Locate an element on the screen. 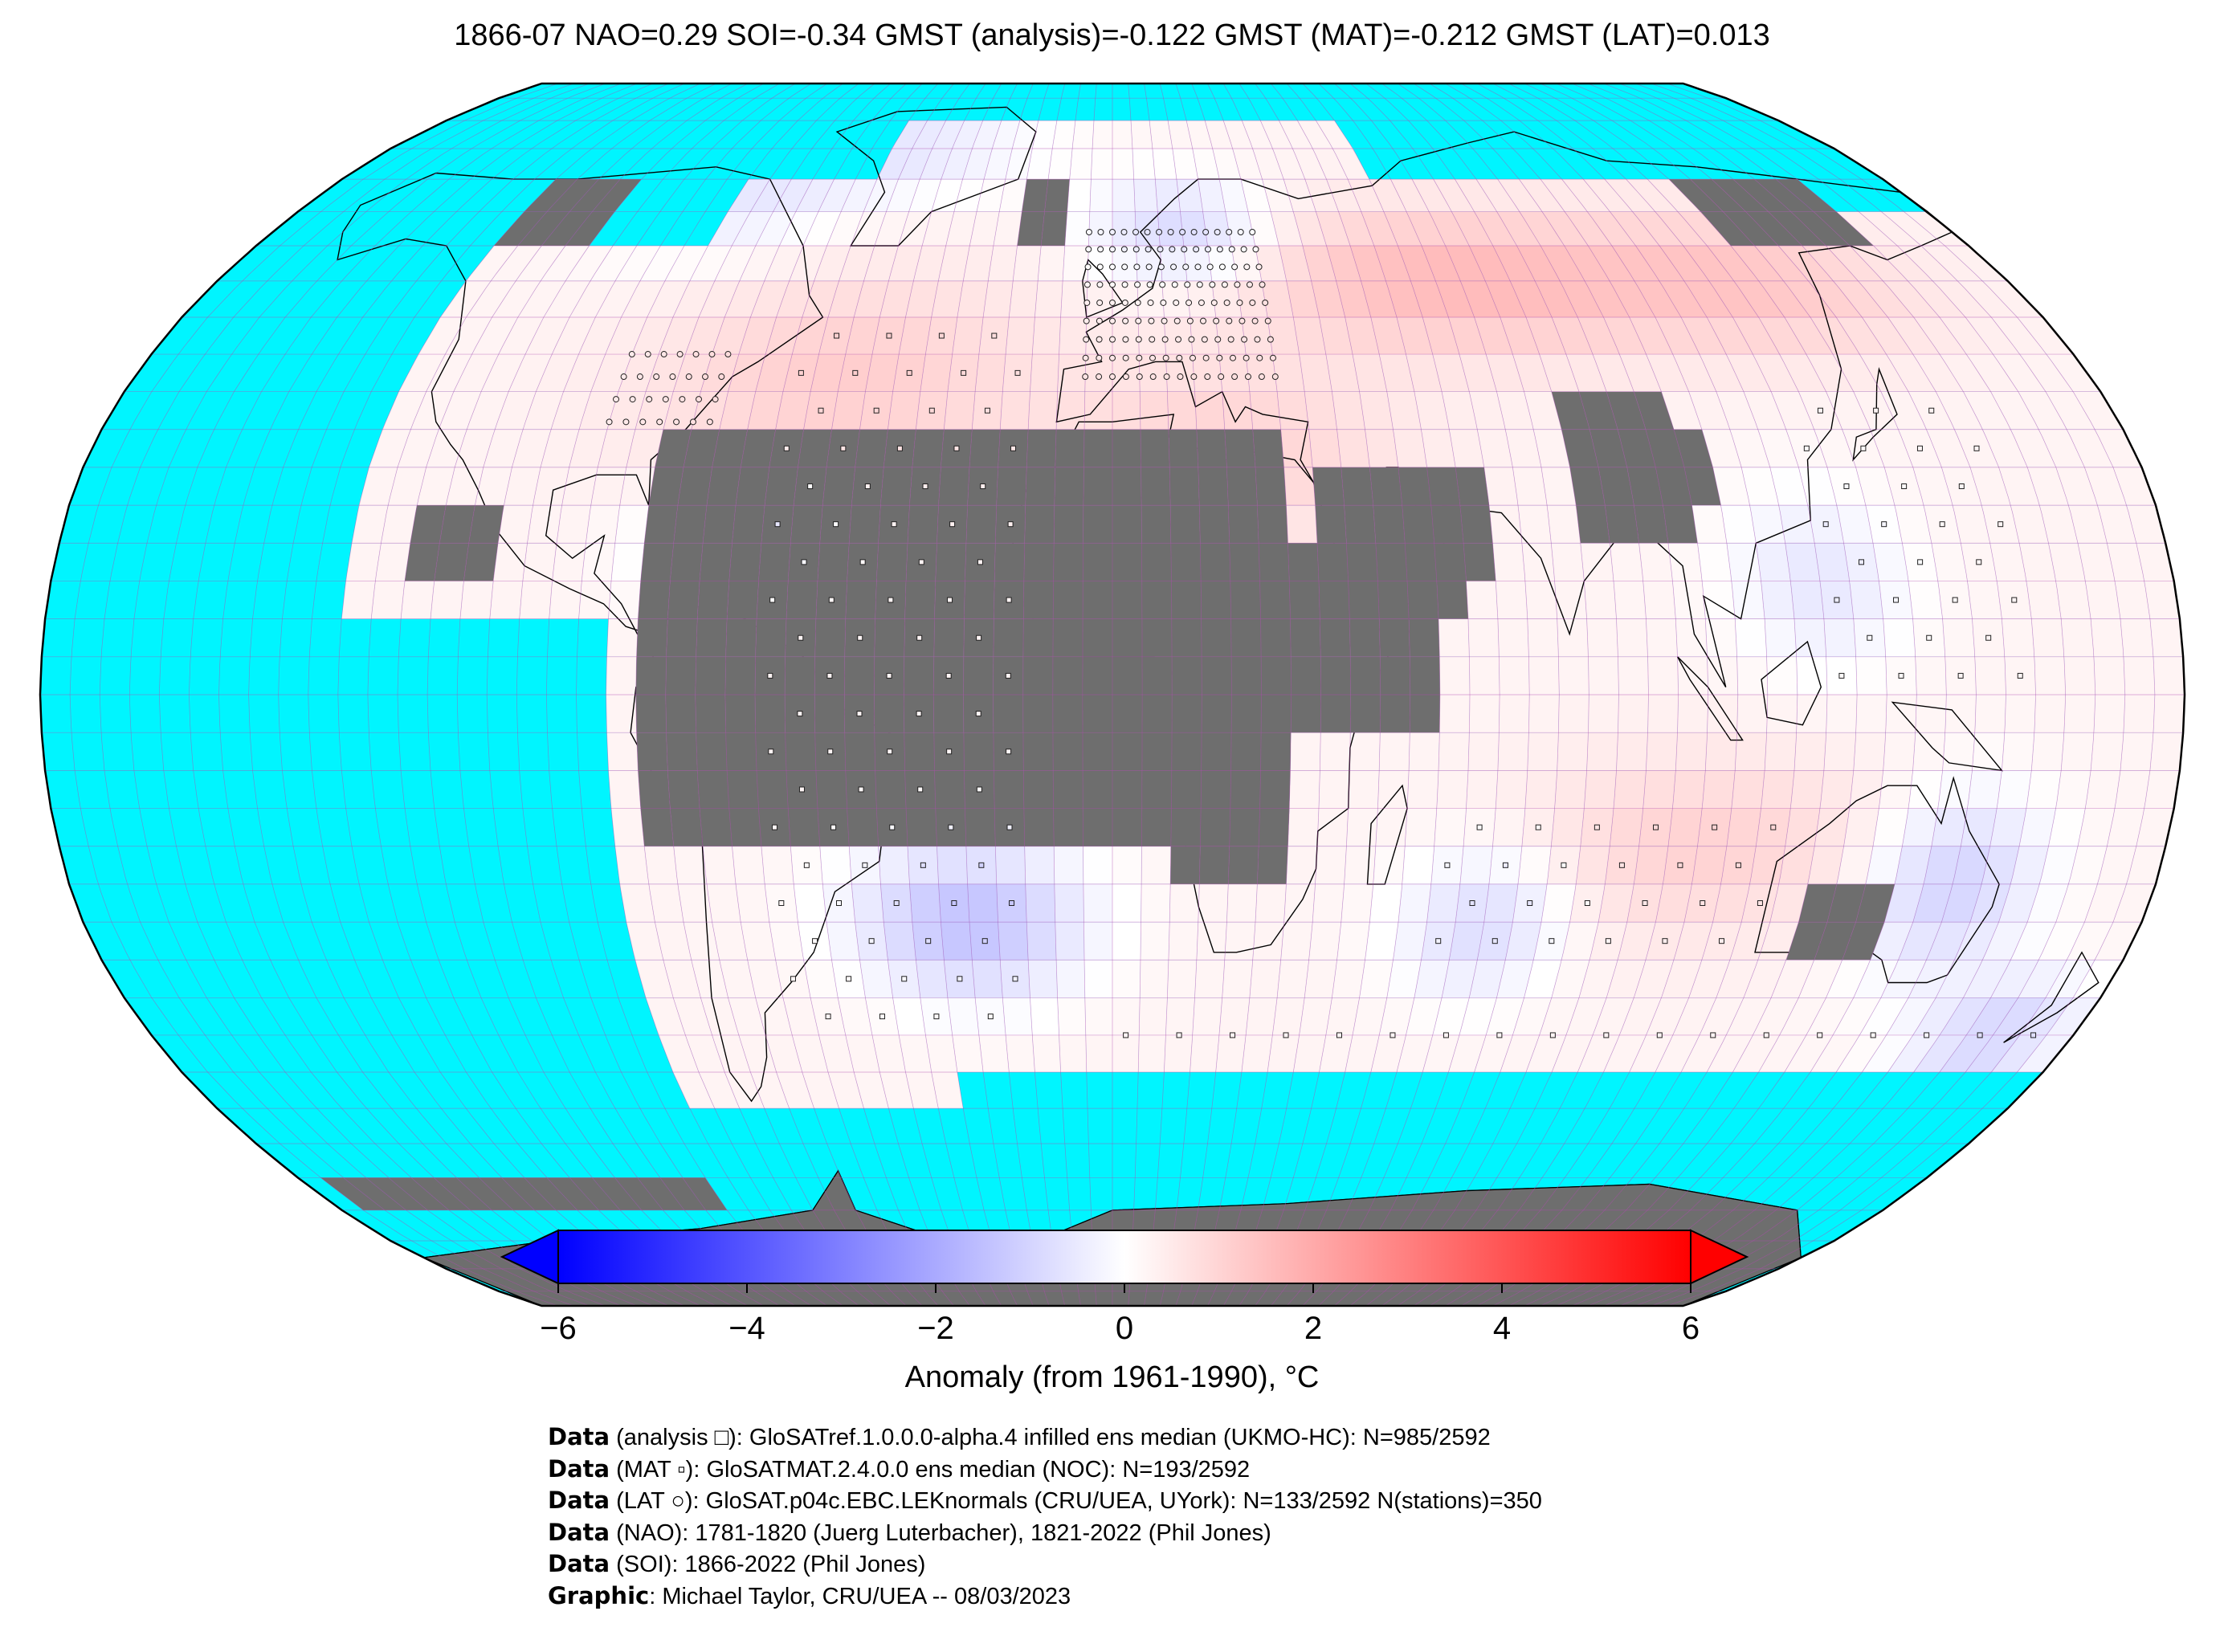 Image resolution: width=2224 pixels, height=1652 pixels. colorbar-tick-label: 2 is located at coordinates (1313, 1328).